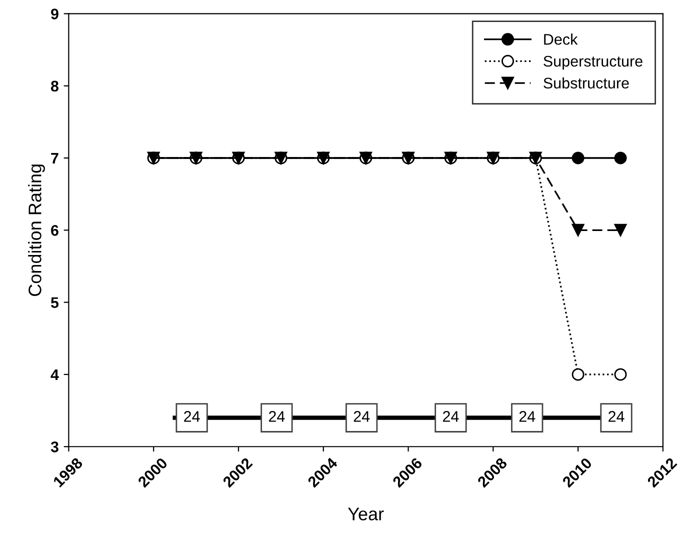 The image size is (687, 548). I want to click on y-tick-label: 4, so click(54, 374).